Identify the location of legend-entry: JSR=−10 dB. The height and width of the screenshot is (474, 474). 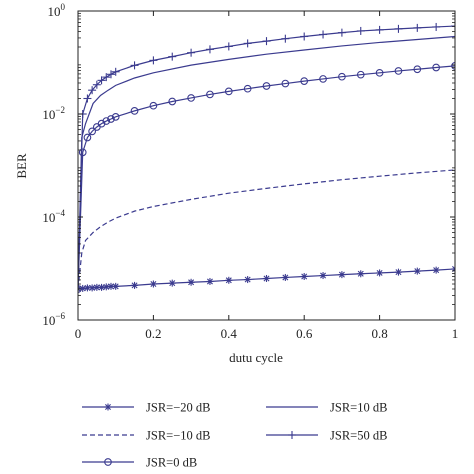
(146, 436).